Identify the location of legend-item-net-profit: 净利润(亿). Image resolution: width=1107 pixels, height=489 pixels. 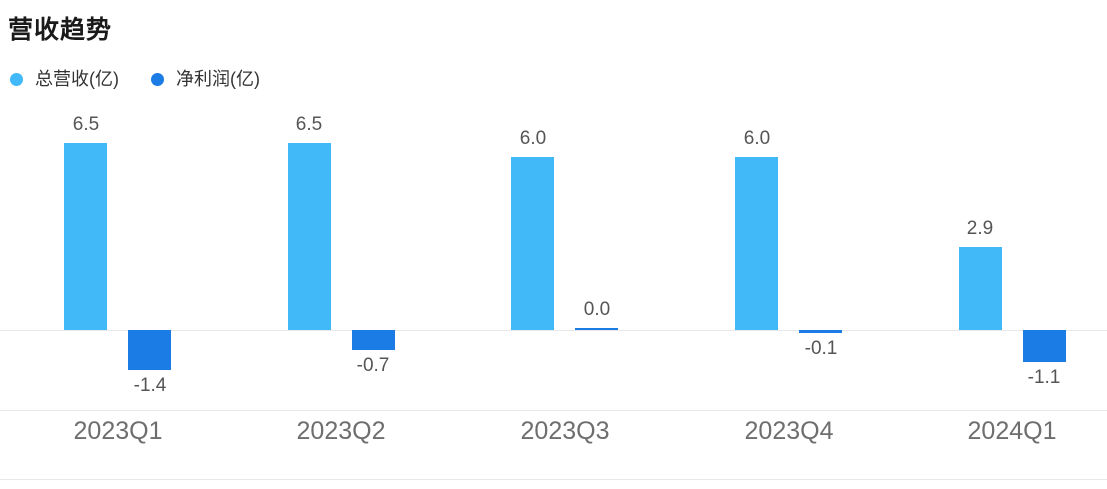
(205, 79).